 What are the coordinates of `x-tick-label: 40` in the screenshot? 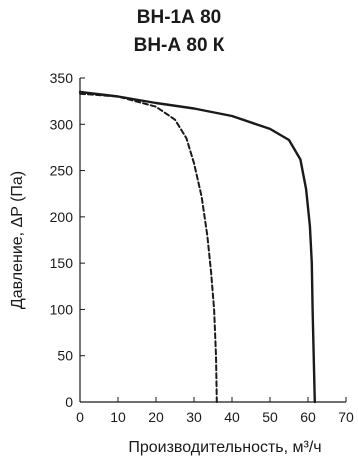 It's located at (232, 417).